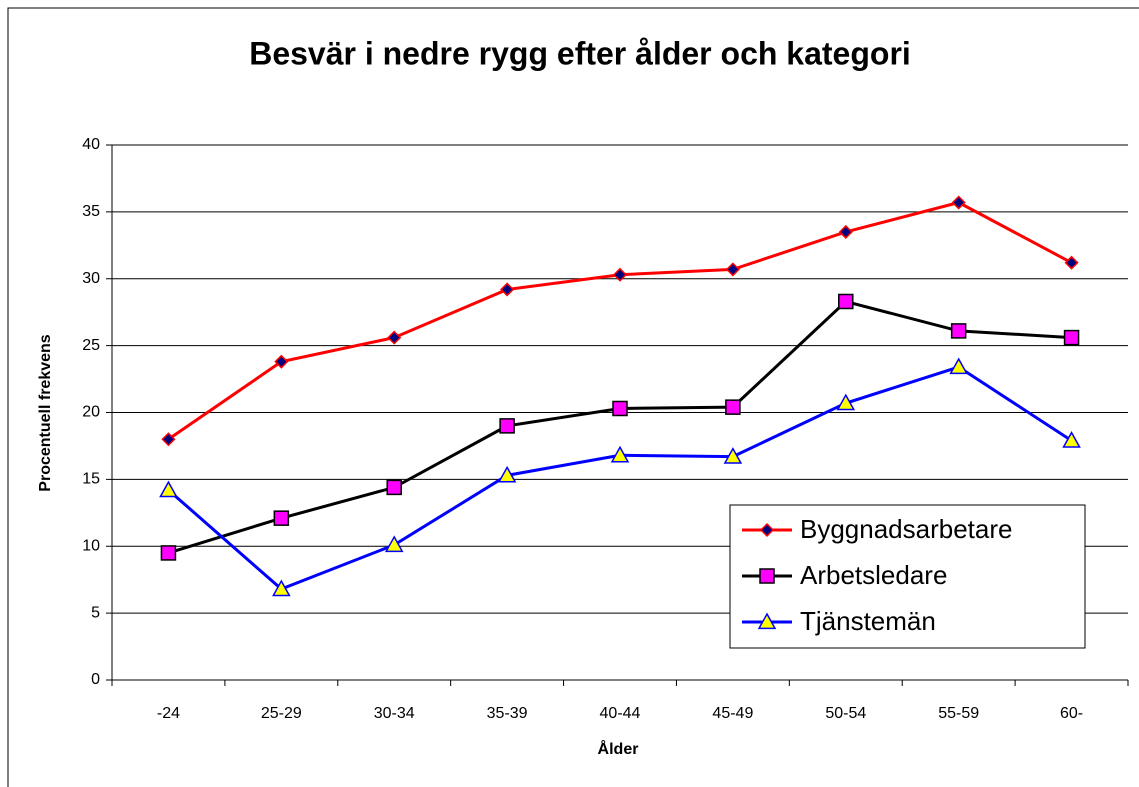 This screenshot has height=787, width=1139. Describe the element at coordinates (1071, 713) in the screenshot. I see `x-tick-label: 60-` at that location.